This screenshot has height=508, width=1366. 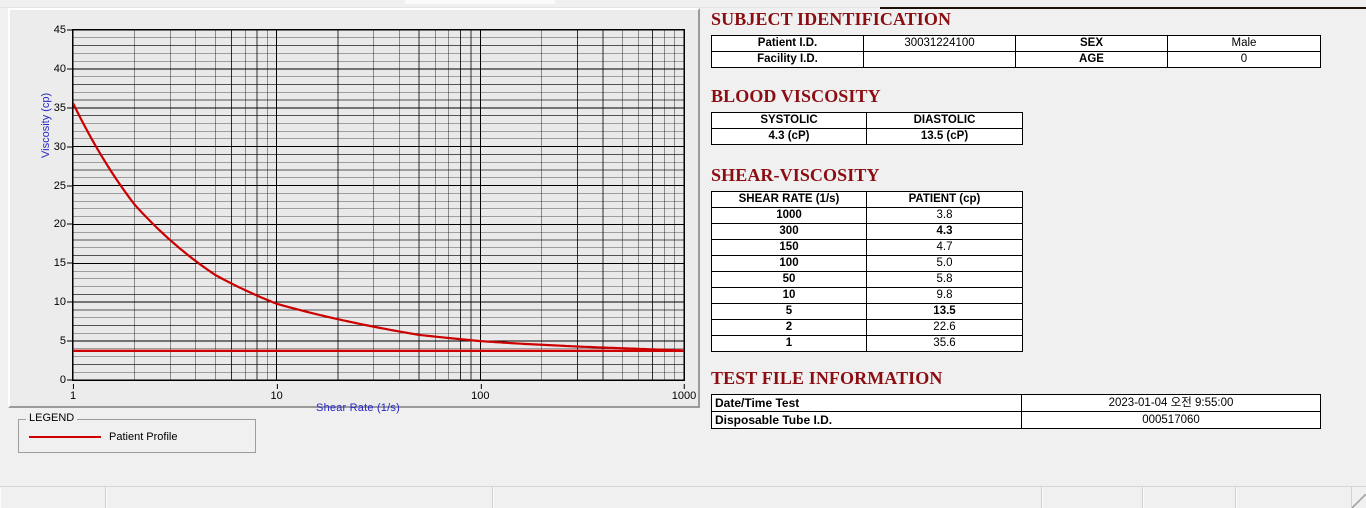 What do you see at coordinates (866, 419) in the screenshot?
I see `tfi-label-cell: Disposable Tube I.D.` at bounding box center [866, 419].